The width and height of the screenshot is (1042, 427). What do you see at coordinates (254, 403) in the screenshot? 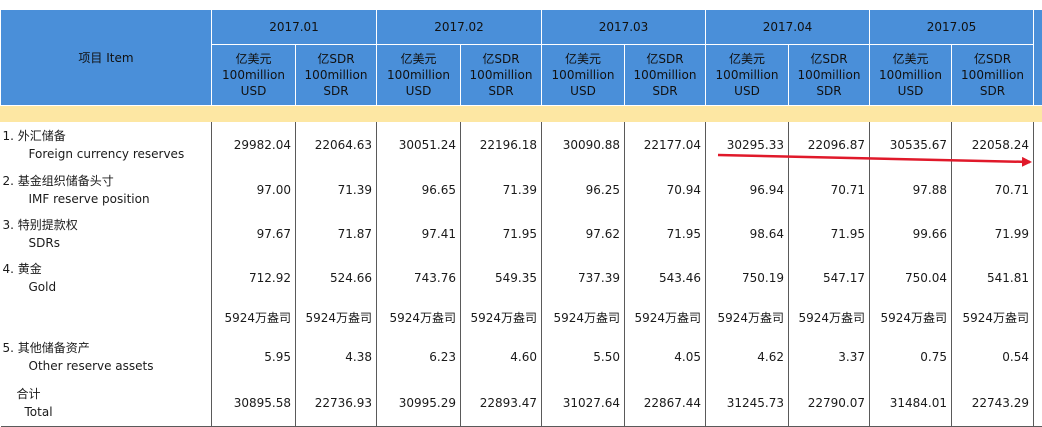
I see `value-cell: 30895.58` at bounding box center [254, 403].